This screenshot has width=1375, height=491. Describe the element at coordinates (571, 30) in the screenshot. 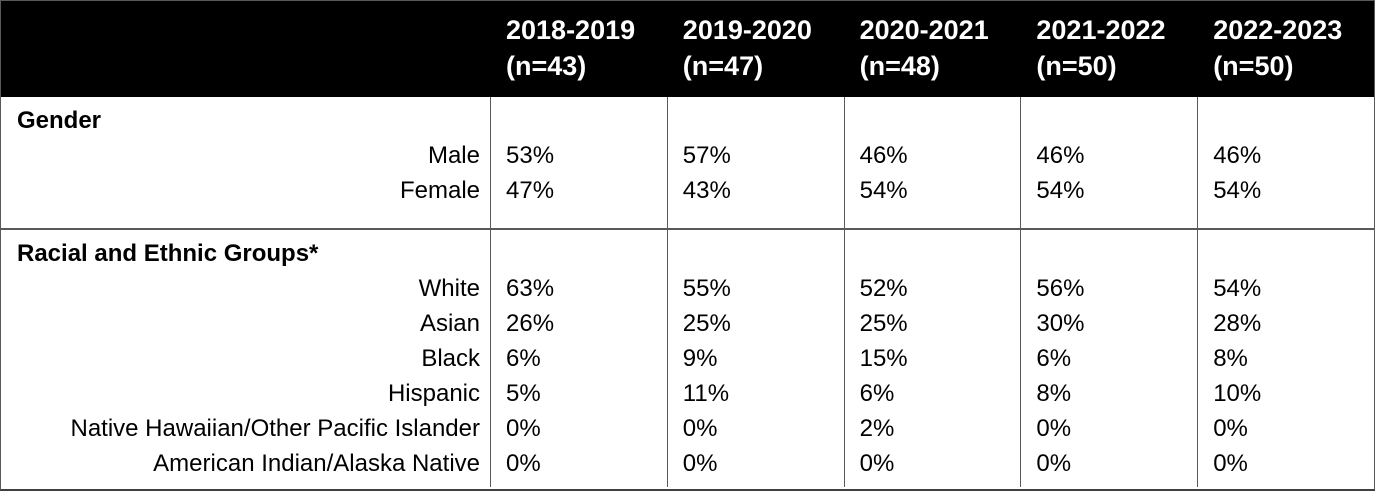

I see `header-year-label: 2018-2019` at that location.